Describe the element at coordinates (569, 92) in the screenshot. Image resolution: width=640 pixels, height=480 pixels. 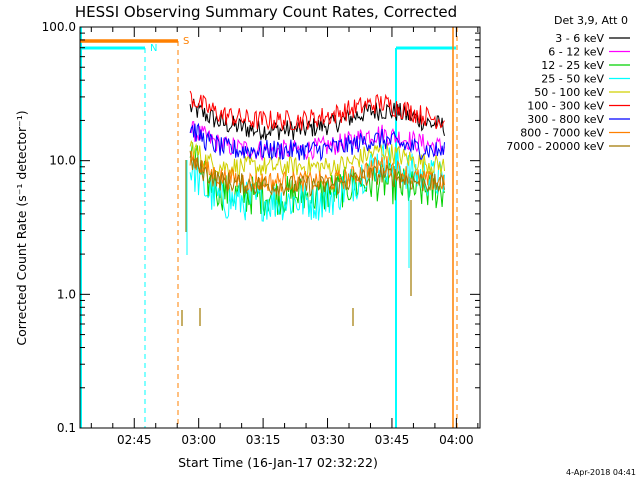
I see `legend-label-5: 50 - 100 keV` at that location.